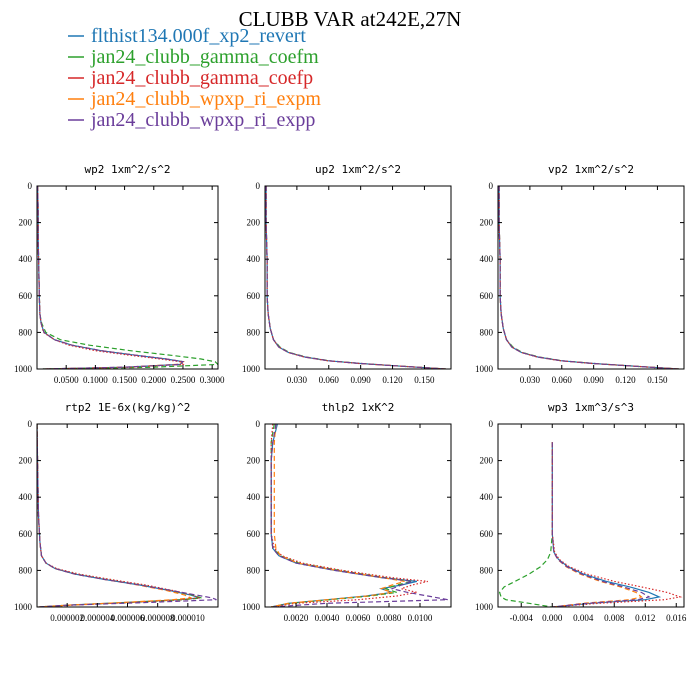  What do you see at coordinates (204, 57) in the screenshot?
I see `legend-label: jan24_clubb_gamma_coefm` at bounding box center [204, 57].